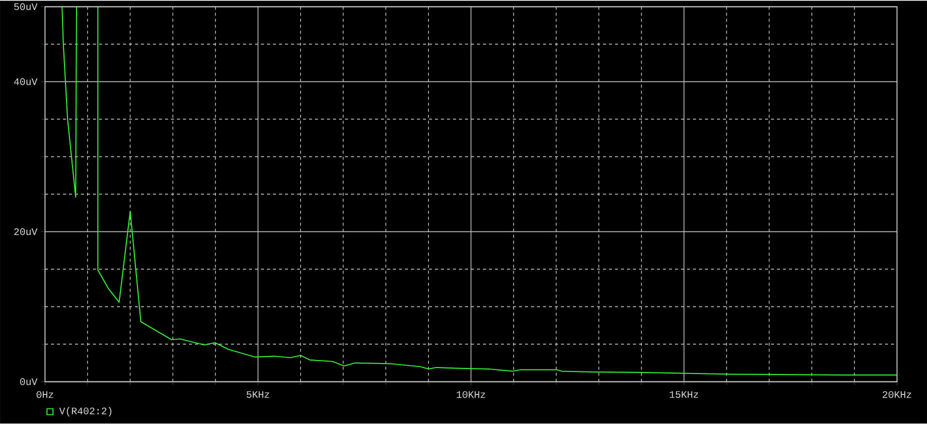  I want to click on y-tick-label: 40uV, so click(26, 82).